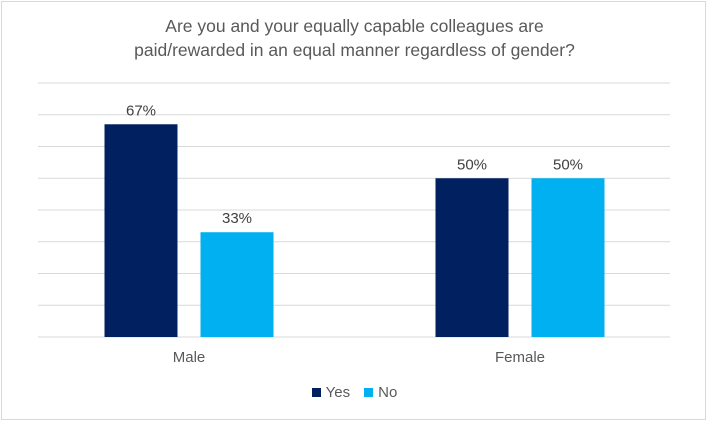 The width and height of the screenshot is (709, 423). I want to click on bar-yes-male, so click(141, 231).